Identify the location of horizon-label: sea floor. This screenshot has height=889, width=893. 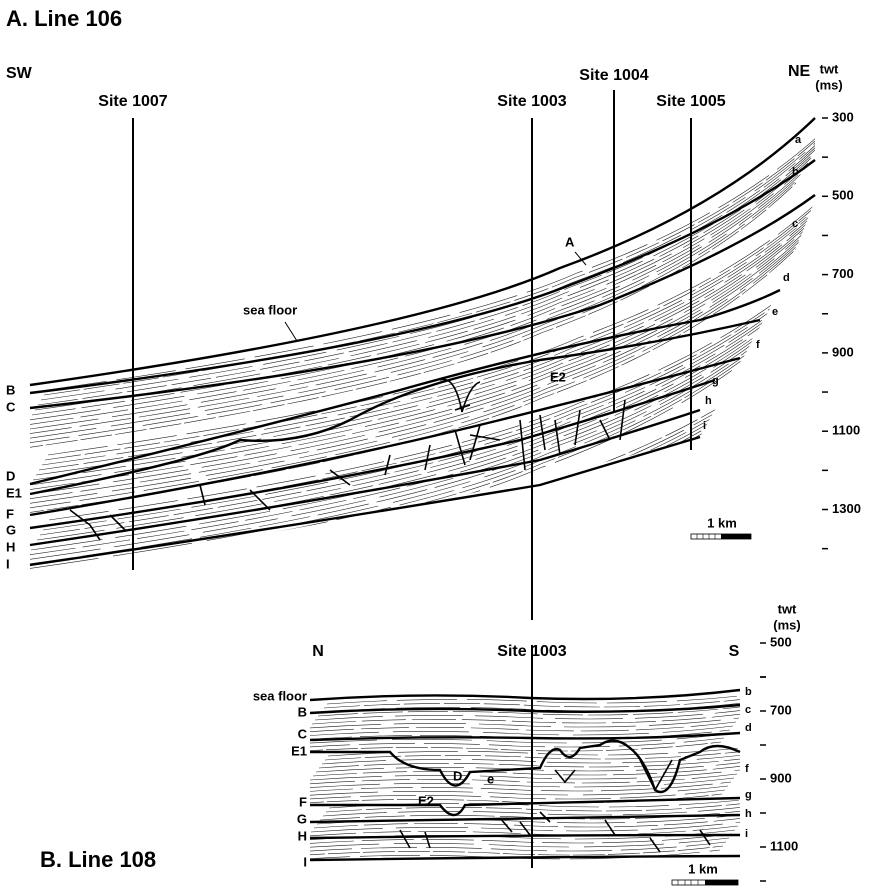
(280, 695).